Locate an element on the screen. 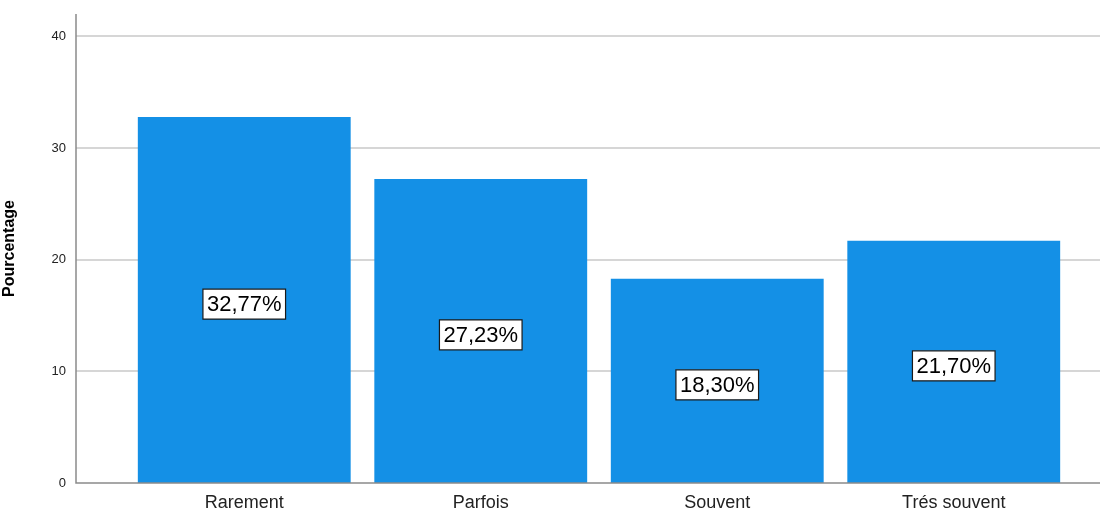 The image size is (1112, 510). data-label: 21,70% is located at coordinates (954, 365).